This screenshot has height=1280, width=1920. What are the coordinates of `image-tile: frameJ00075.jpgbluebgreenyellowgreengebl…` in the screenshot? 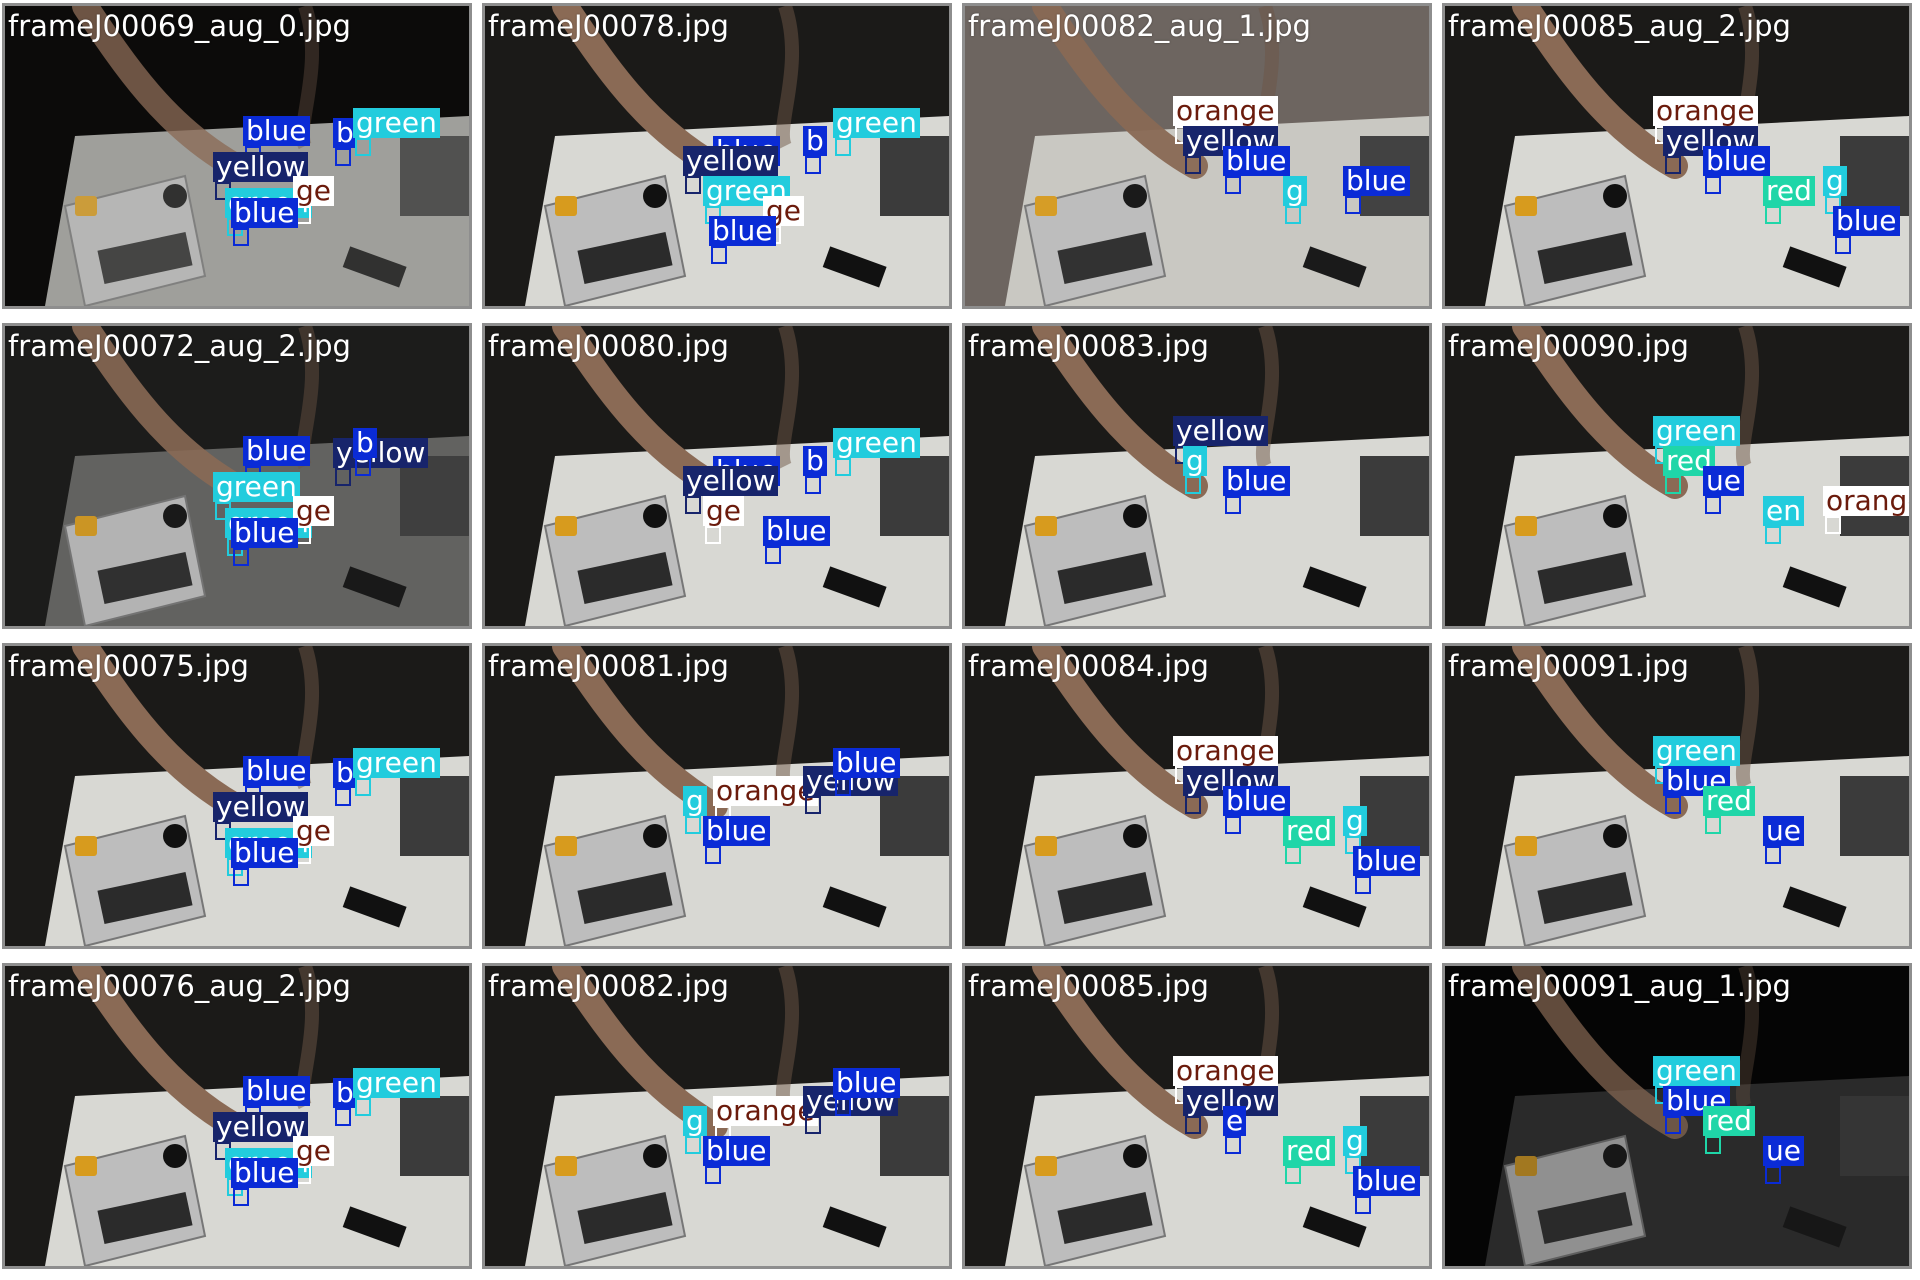 It's located at (237, 796).